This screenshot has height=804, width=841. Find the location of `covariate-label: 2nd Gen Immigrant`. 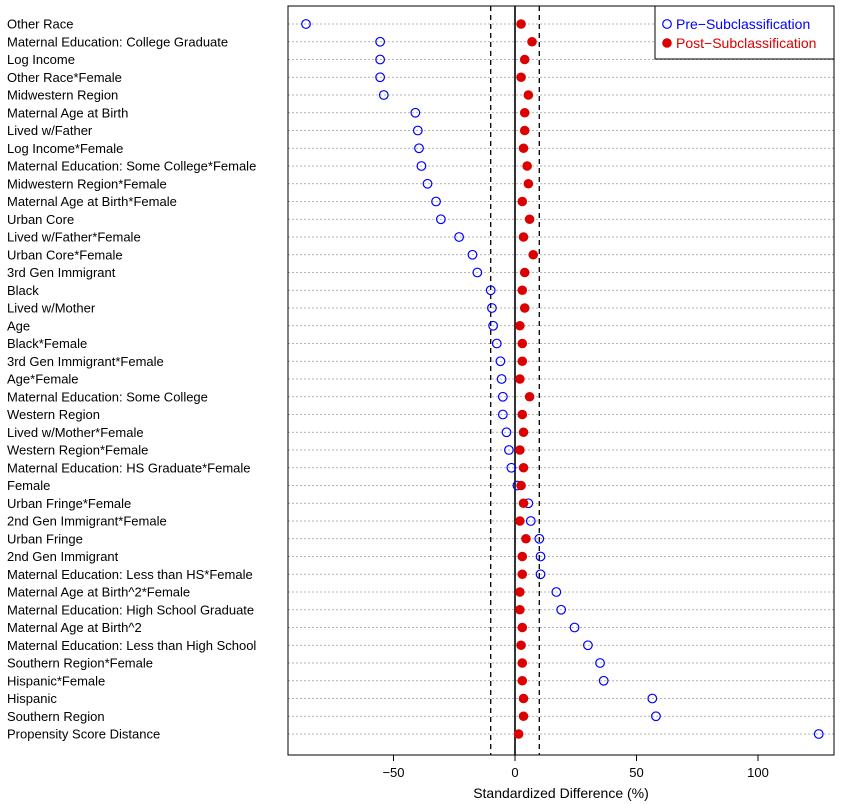

covariate-label: 2nd Gen Immigrant is located at coordinates (63, 556).